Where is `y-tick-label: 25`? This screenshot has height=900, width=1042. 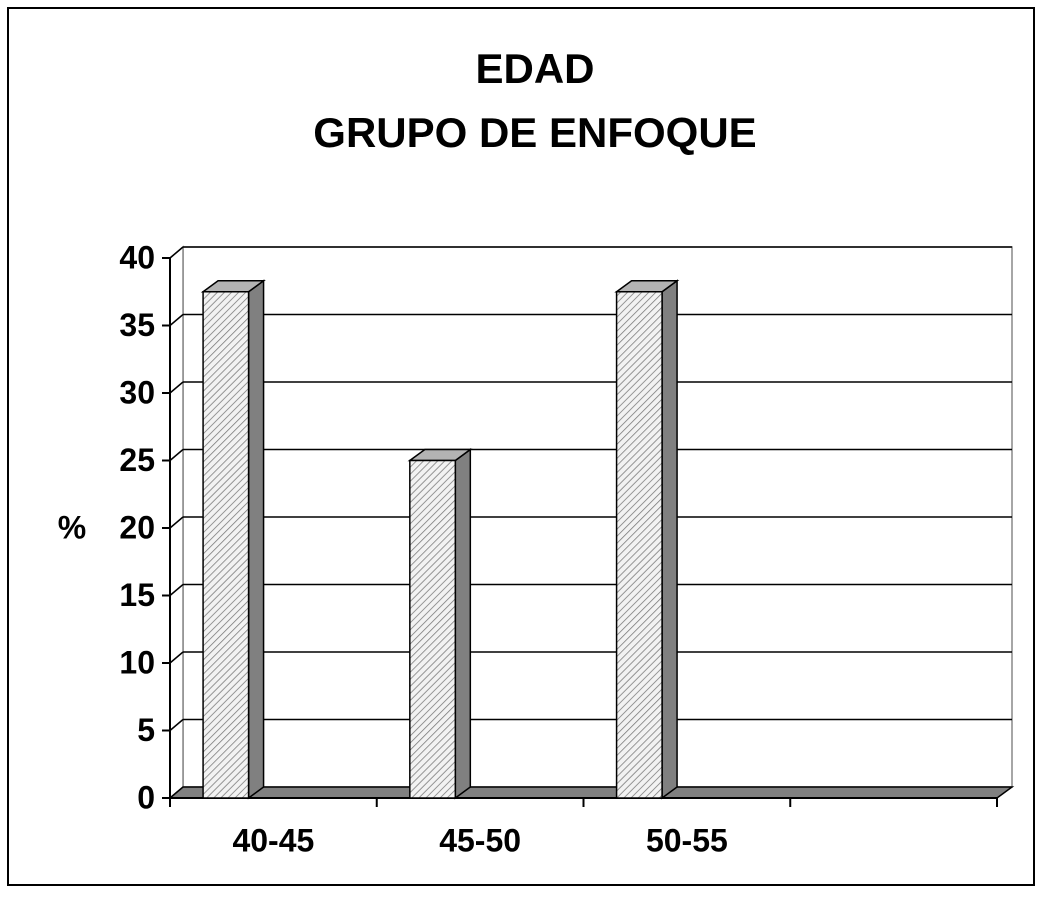 y-tick-label: 25 is located at coordinates (137, 460).